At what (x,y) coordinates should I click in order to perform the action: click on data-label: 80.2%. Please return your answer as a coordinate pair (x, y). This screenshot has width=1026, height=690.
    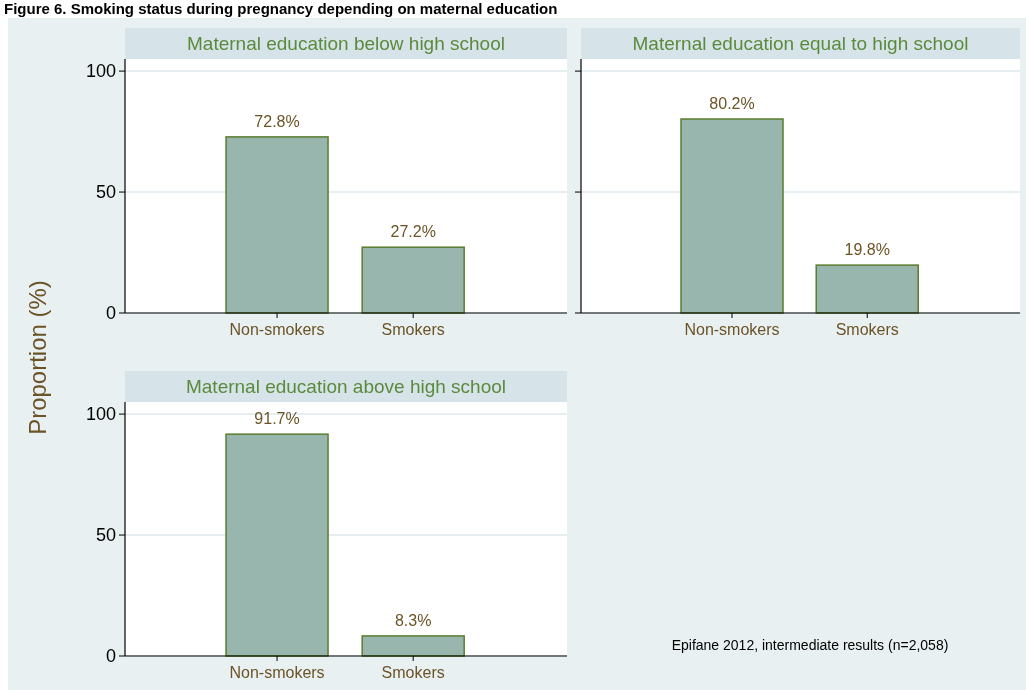
    Looking at the image, I should click on (732, 103).